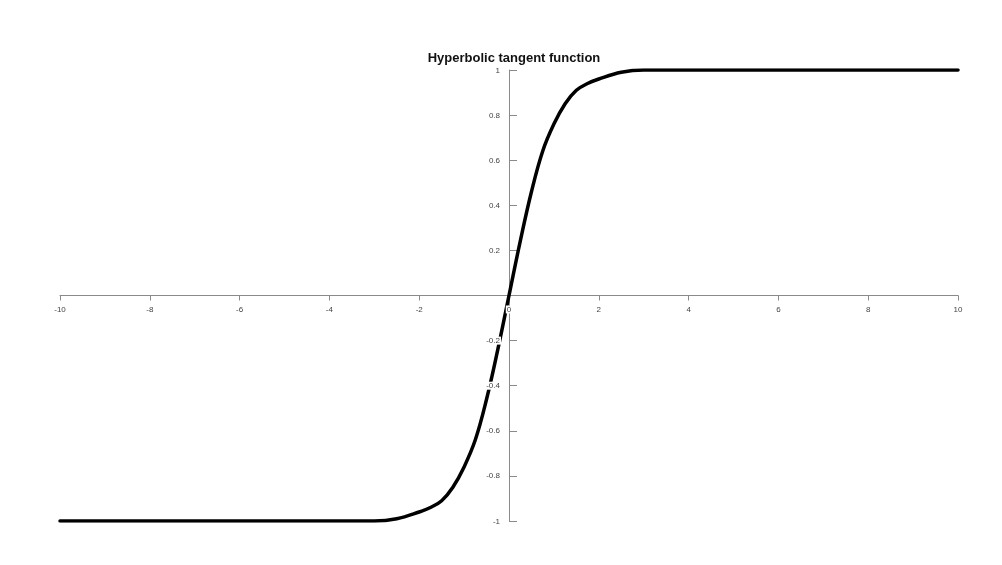 Image resolution: width=1002 pixels, height=565 pixels. What do you see at coordinates (493, 476) in the screenshot?
I see `y-tick-label: -0.8` at bounding box center [493, 476].